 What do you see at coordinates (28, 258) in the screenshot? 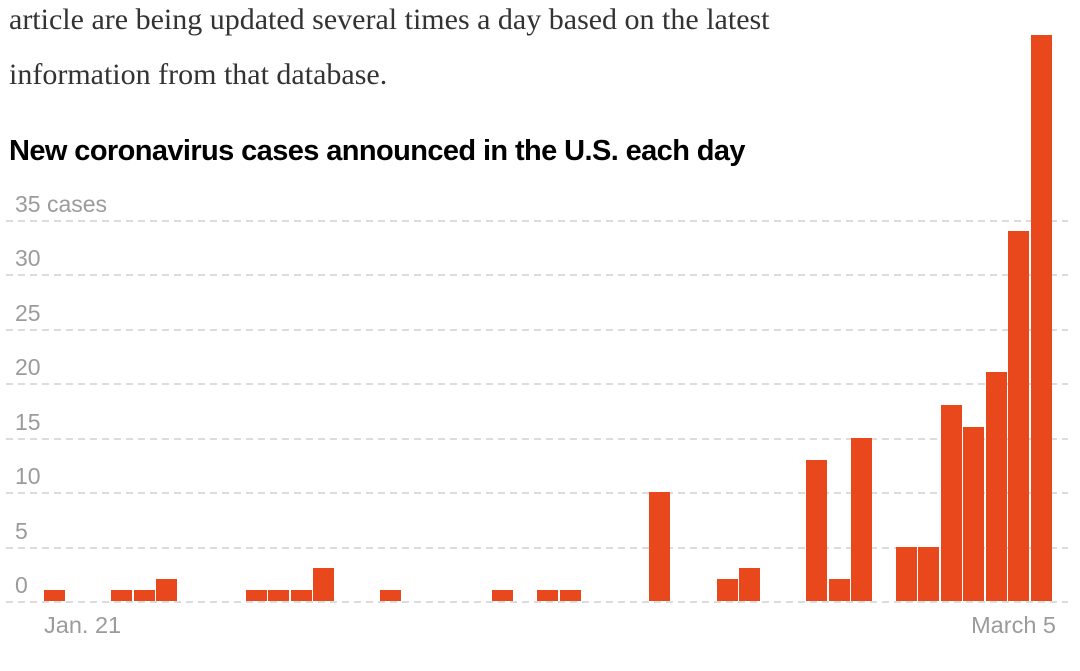
I see `y-tick-label-30: 30` at bounding box center [28, 258].